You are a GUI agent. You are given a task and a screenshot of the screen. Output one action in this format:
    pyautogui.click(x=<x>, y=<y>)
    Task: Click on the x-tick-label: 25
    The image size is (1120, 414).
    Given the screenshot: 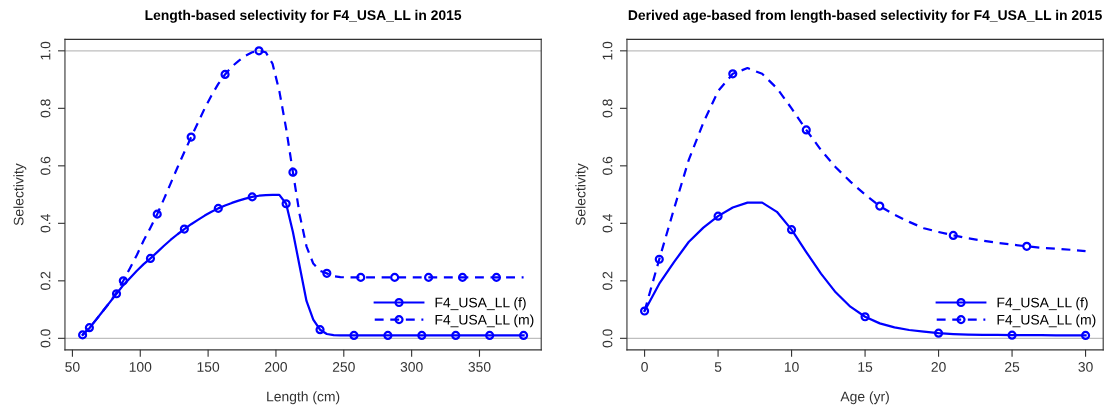 What is the action you would take?
    pyautogui.click(x=1012, y=367)
    